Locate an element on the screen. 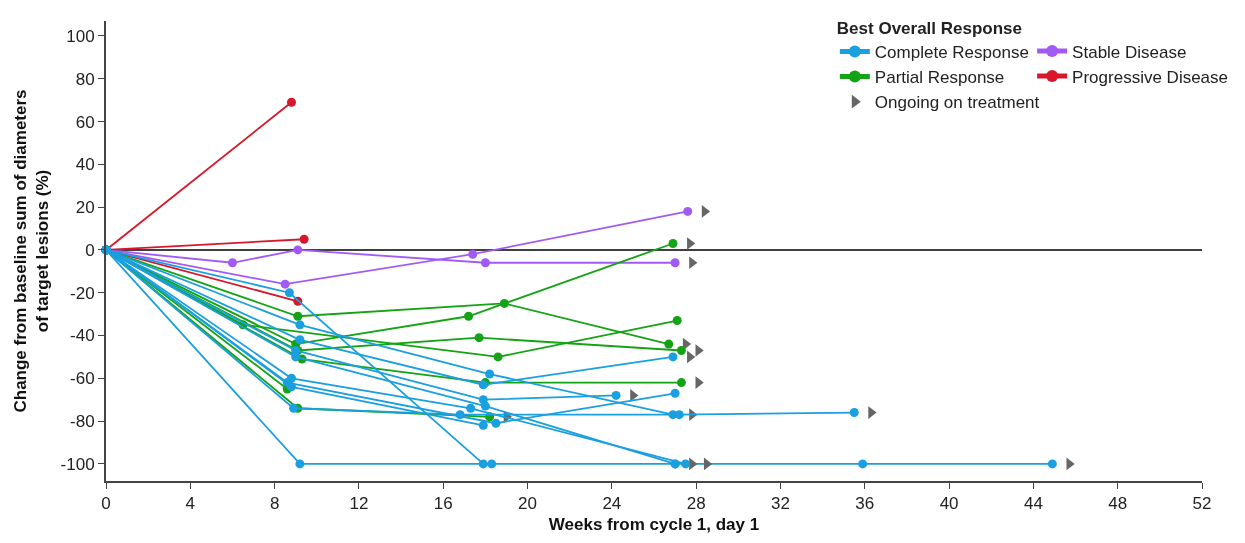  x-tick-label: 0 is located at coordinates (106, 504).